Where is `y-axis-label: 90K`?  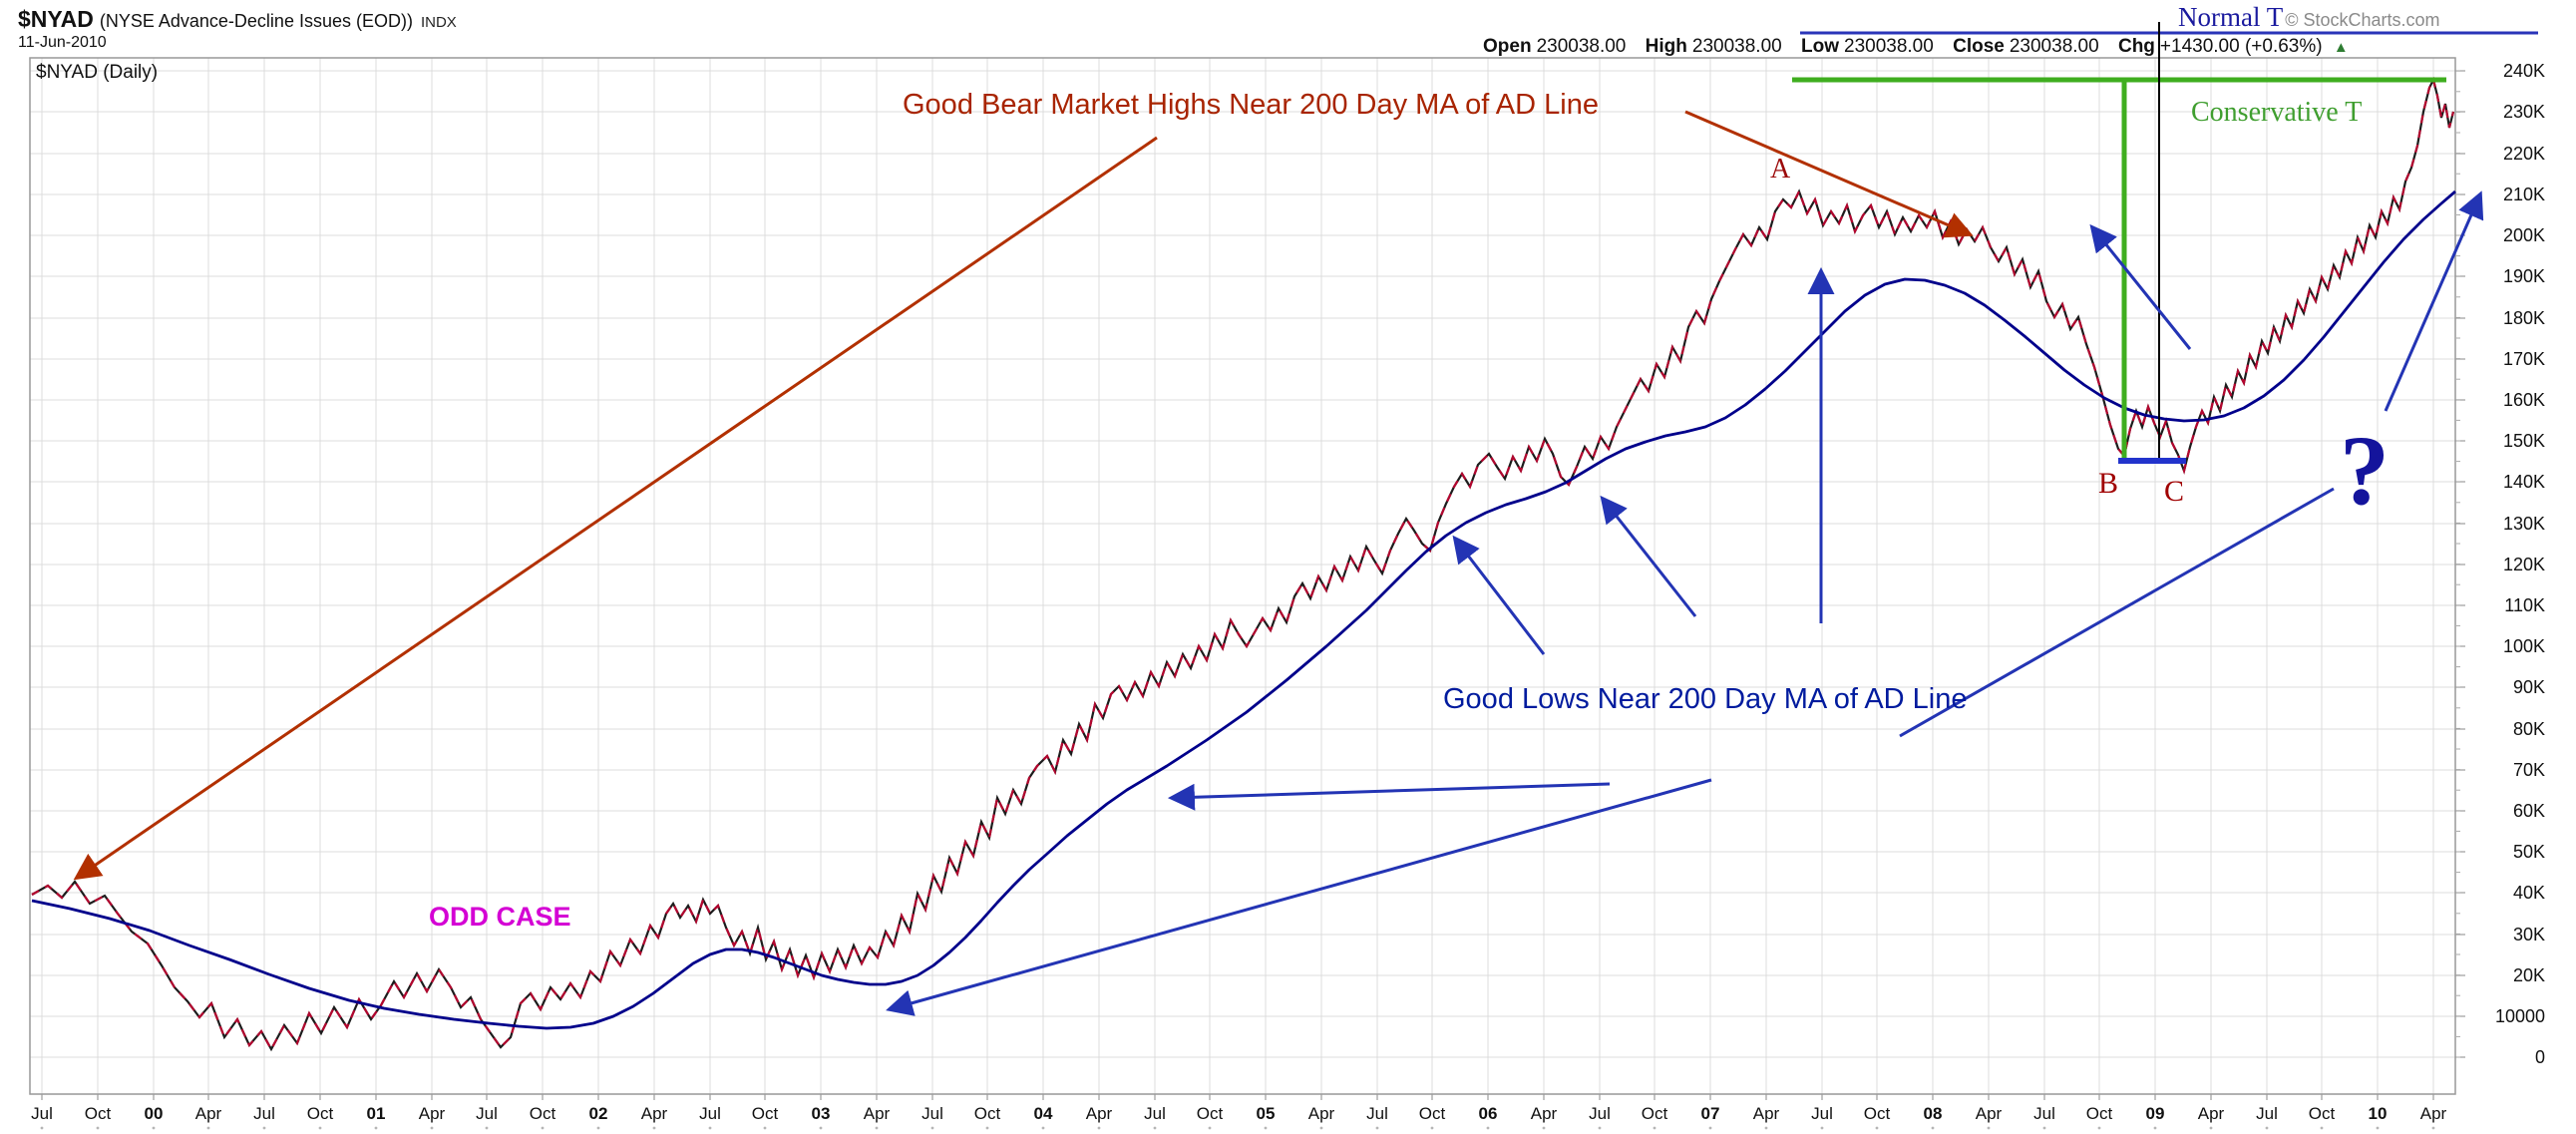 y-axis-label: 90K is located at coordinates (2529, 687).